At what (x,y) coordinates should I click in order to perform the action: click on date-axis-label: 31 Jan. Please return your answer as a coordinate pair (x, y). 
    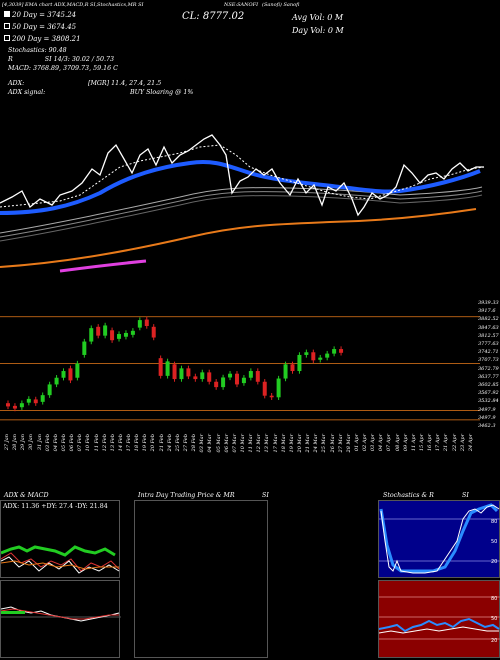
    Looking at the image, I should click on (39, 442).